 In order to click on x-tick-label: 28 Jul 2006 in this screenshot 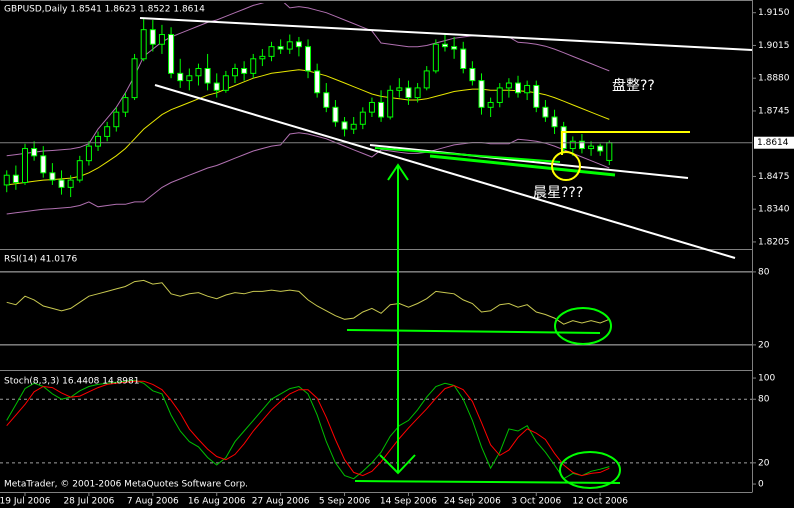, I will do `click(88, 502)`.